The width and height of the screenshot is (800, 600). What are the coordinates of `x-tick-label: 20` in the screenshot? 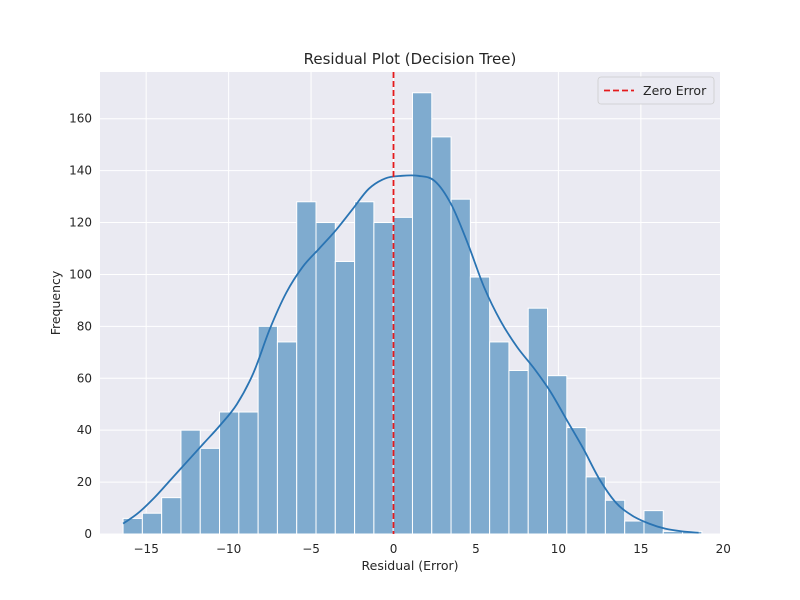 It's located at (723, 549).